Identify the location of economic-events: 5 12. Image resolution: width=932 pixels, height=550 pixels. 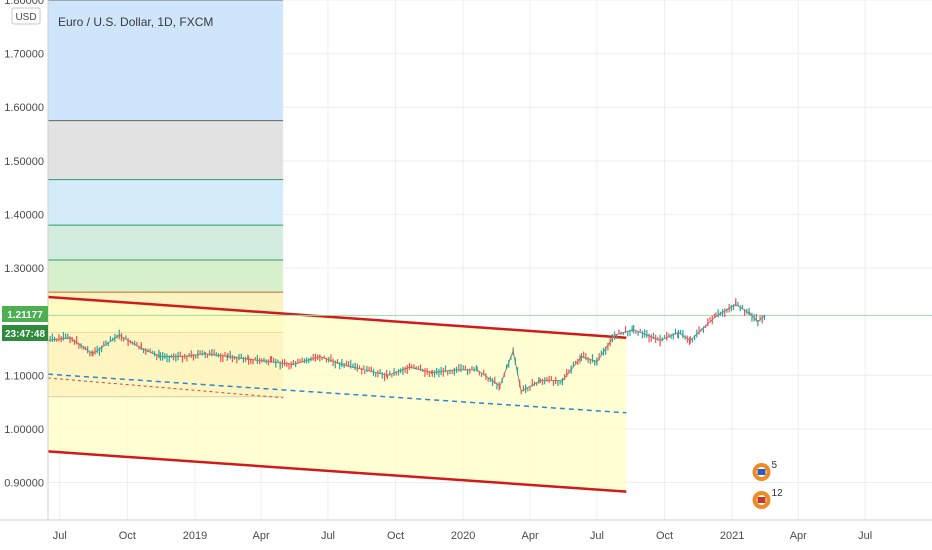
(768, 484).